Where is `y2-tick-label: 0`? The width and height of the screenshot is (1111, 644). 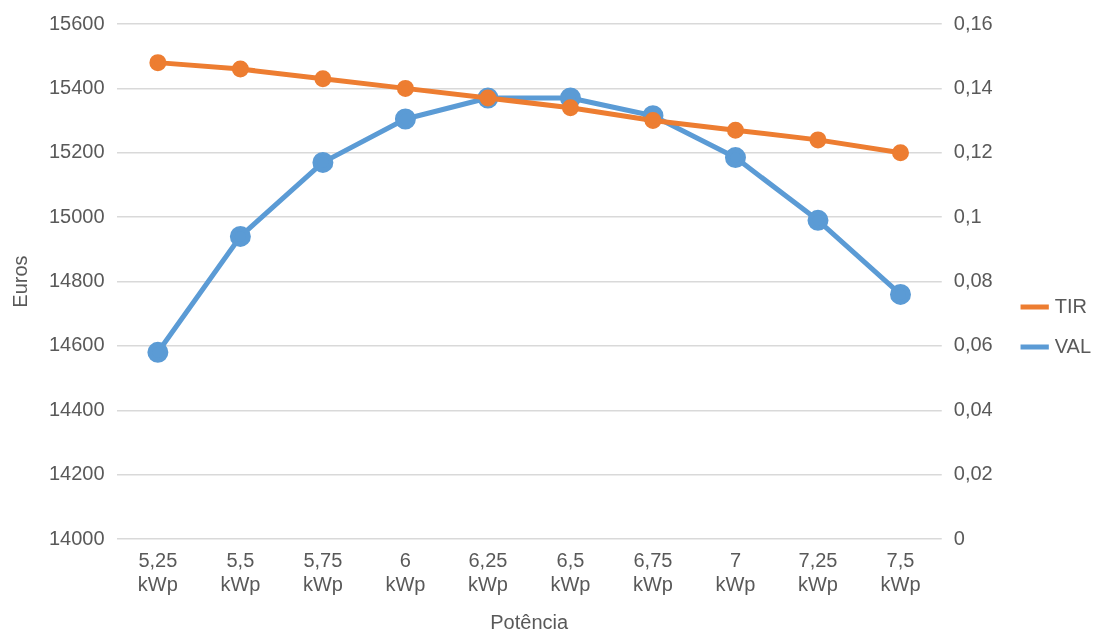 y2-tick-label: 0 is located at coordinates (959, 537).